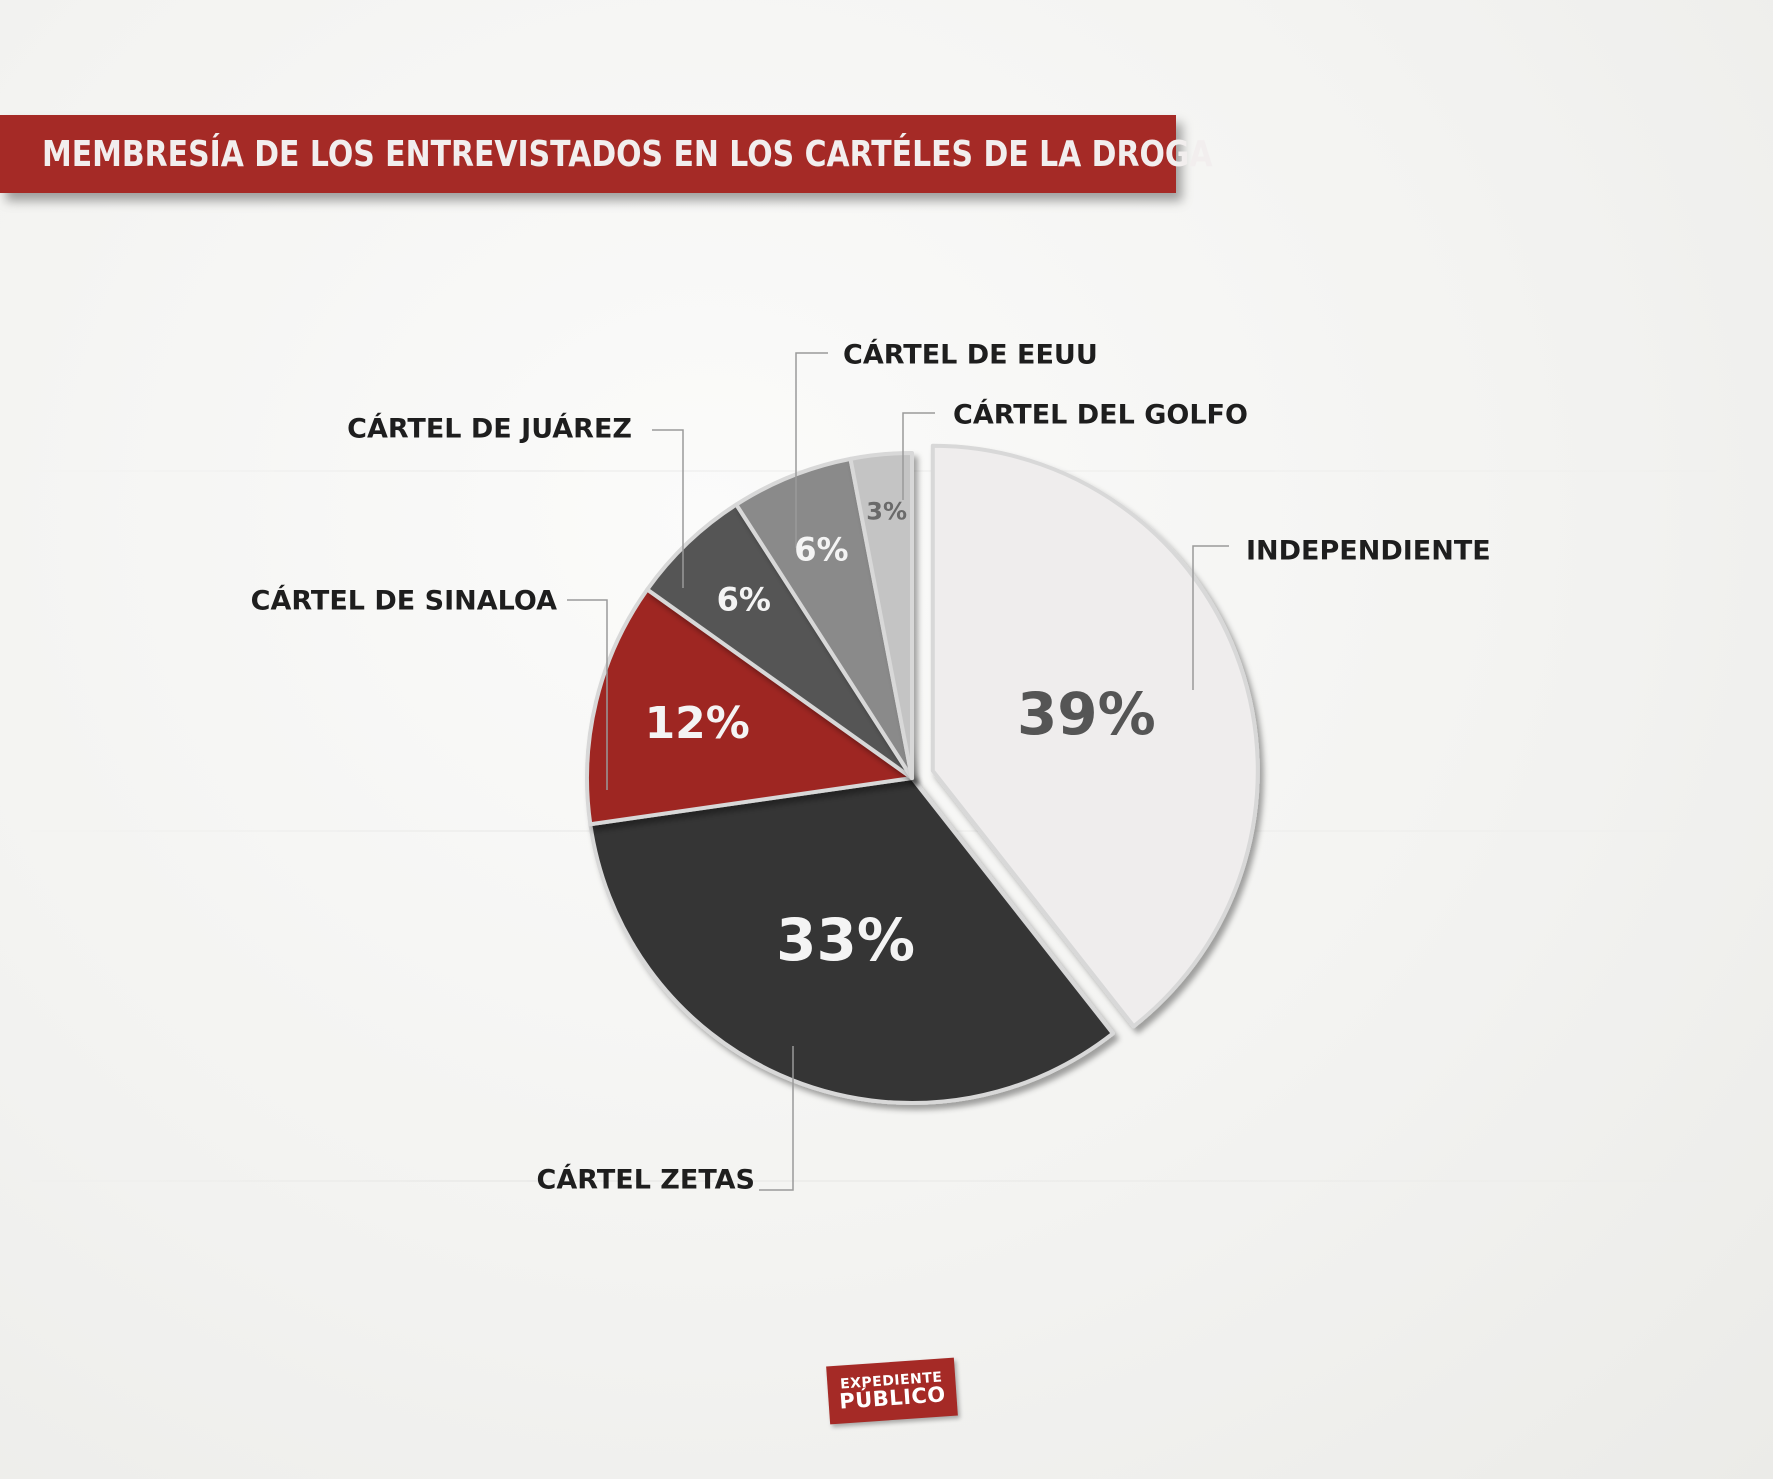 The height and width of the screenshot is (1479, 1773). I want to click on category-label-cartel-zetas: CÁRTEL ZETAS, so click(646, 1180).